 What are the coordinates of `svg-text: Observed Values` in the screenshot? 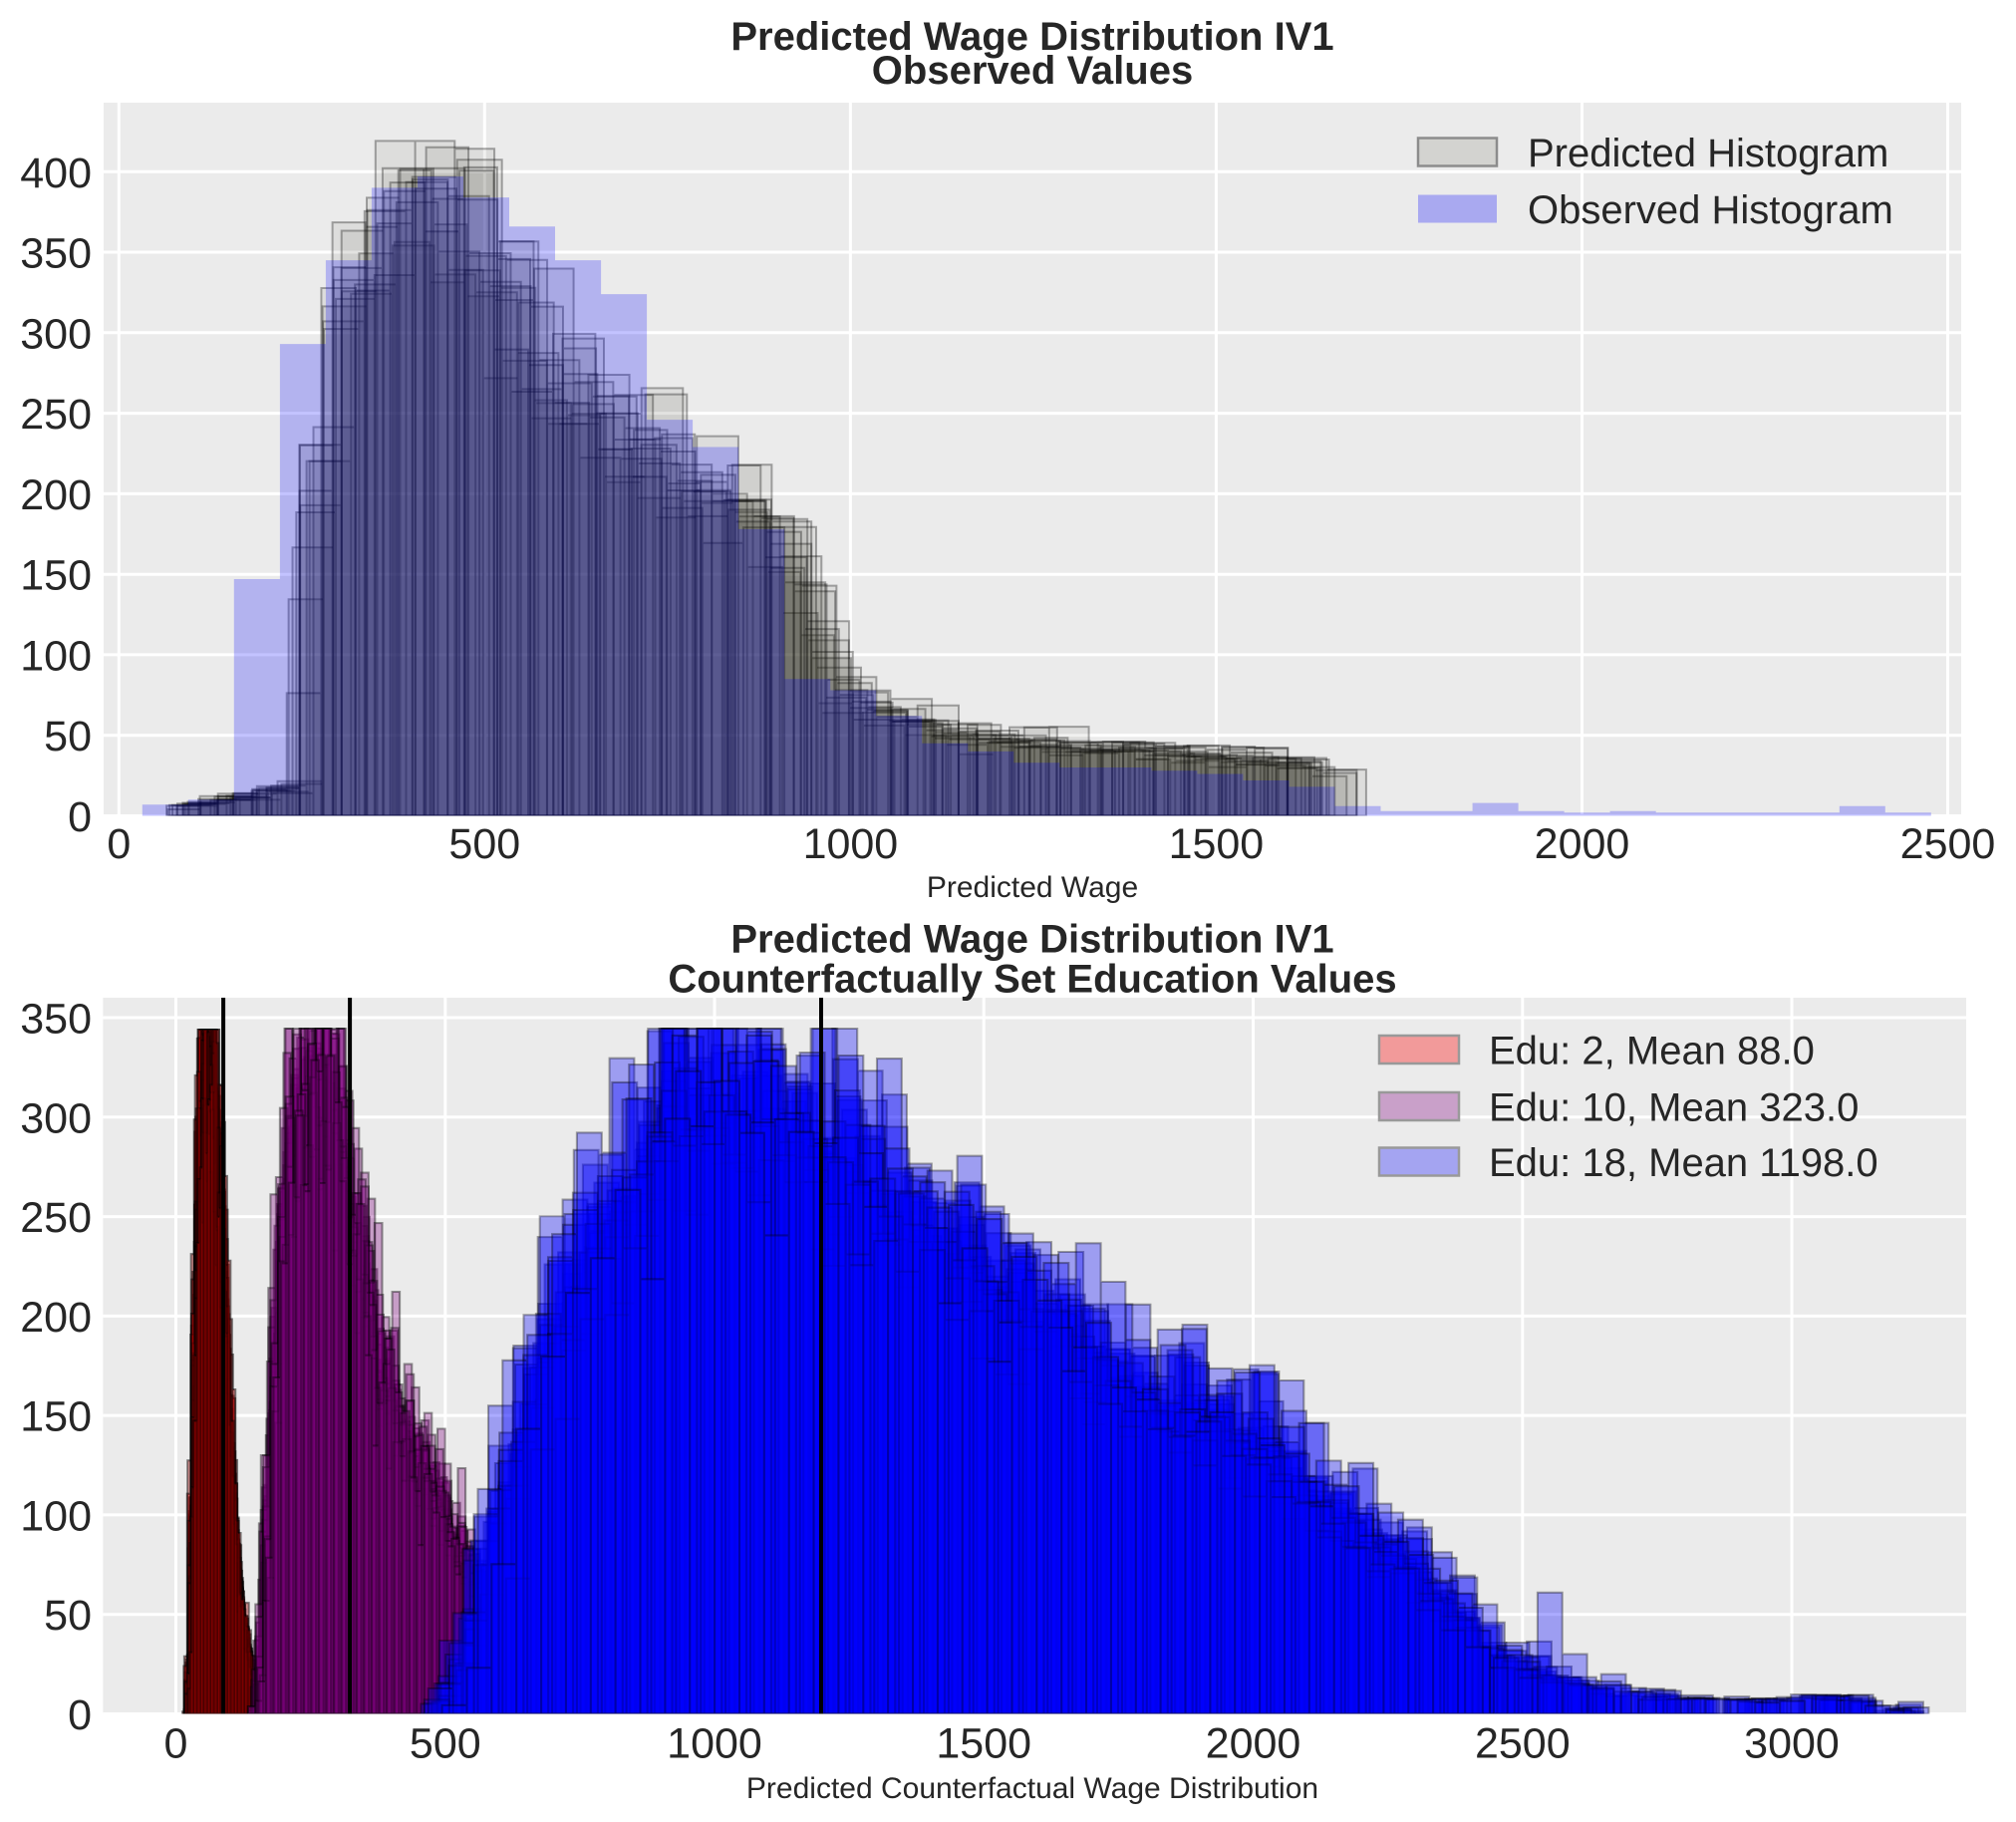 It's located at (1032, 71).